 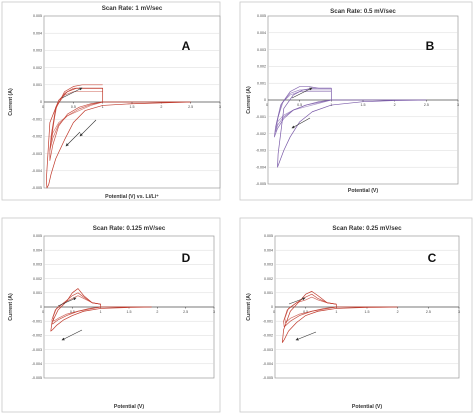 What do you see at coordinates (186, 258) in the screenshot?
I see `panel-letter: D` at bounding box center [186, 258].